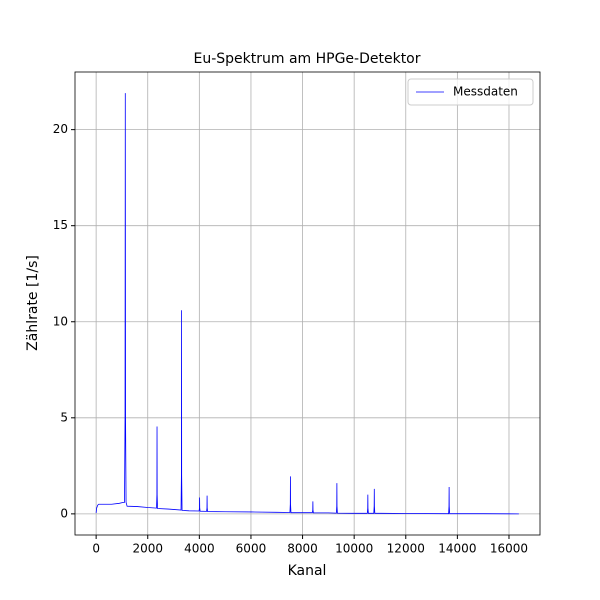 The height and width of the screenshot is (600, 600). I want to click on y-tick-label: 5, so click(64, 417).